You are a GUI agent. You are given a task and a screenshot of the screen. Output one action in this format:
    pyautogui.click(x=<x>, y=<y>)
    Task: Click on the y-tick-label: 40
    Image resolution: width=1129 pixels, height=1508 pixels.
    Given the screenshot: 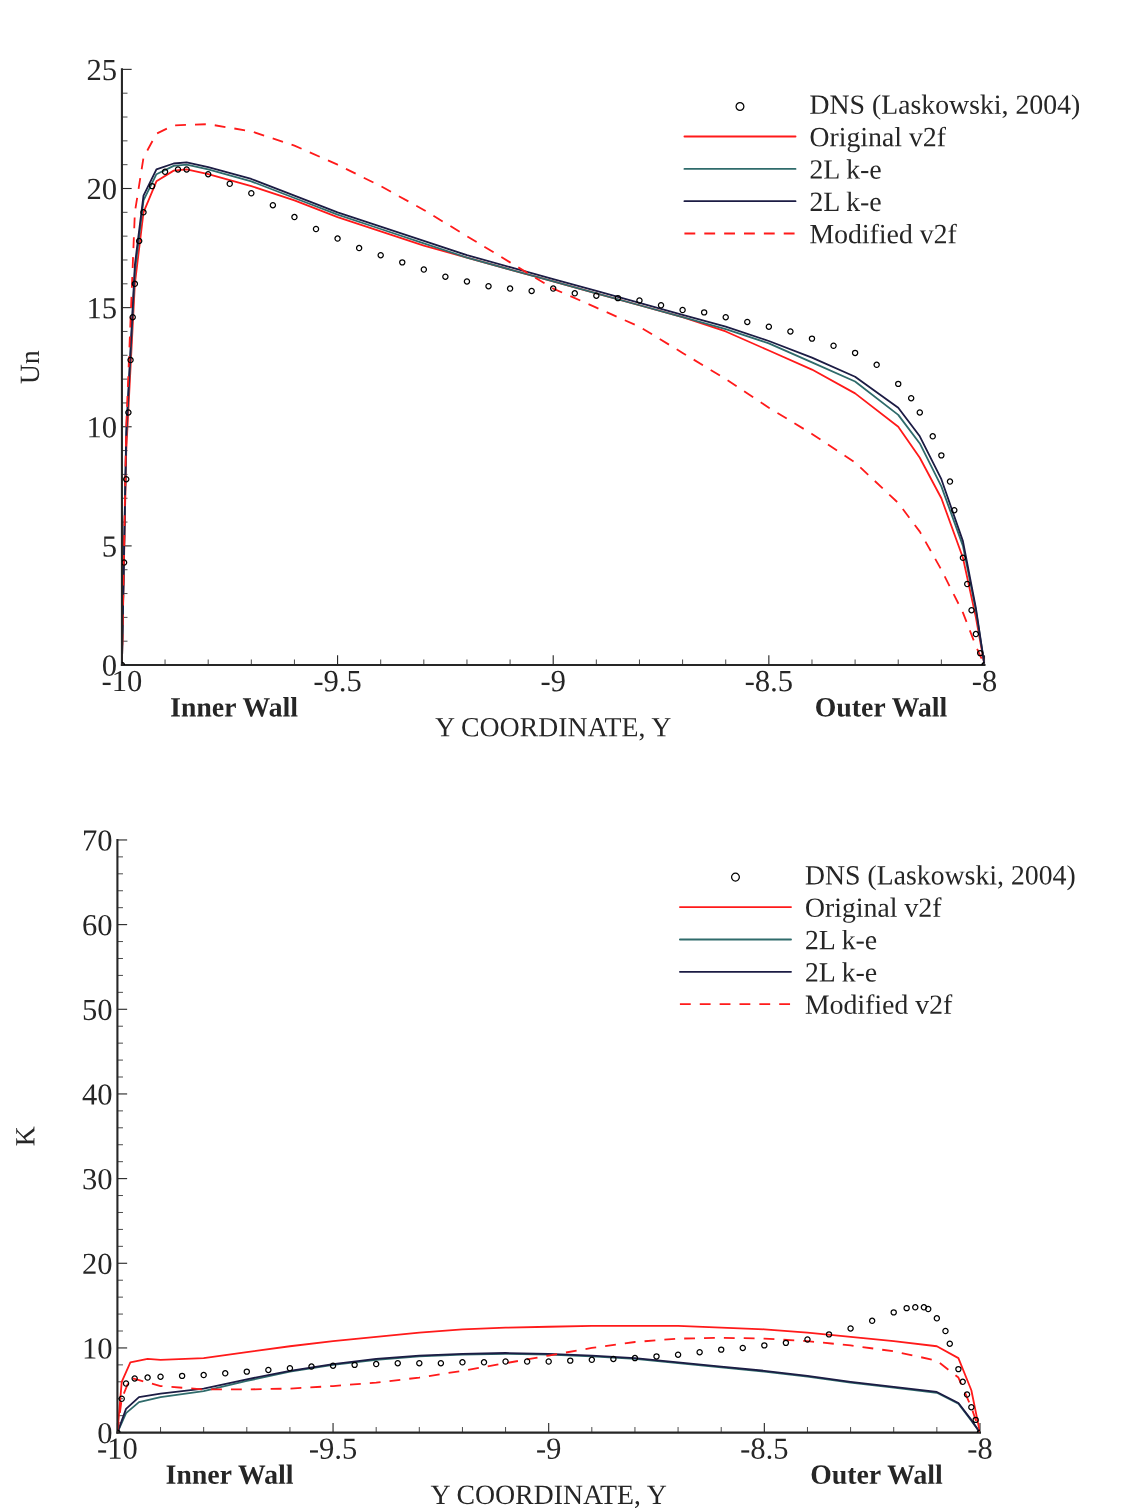 What is the action you would take?
    pyautogui.click(x=97, y=1094)
    